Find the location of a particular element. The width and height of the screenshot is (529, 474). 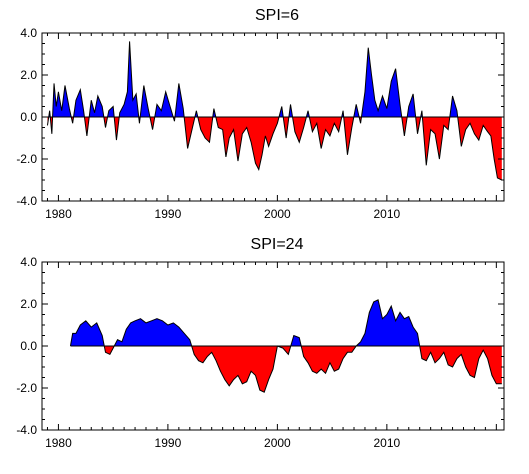

chart-title: SPI=24 is located at coordinates (277, 244).